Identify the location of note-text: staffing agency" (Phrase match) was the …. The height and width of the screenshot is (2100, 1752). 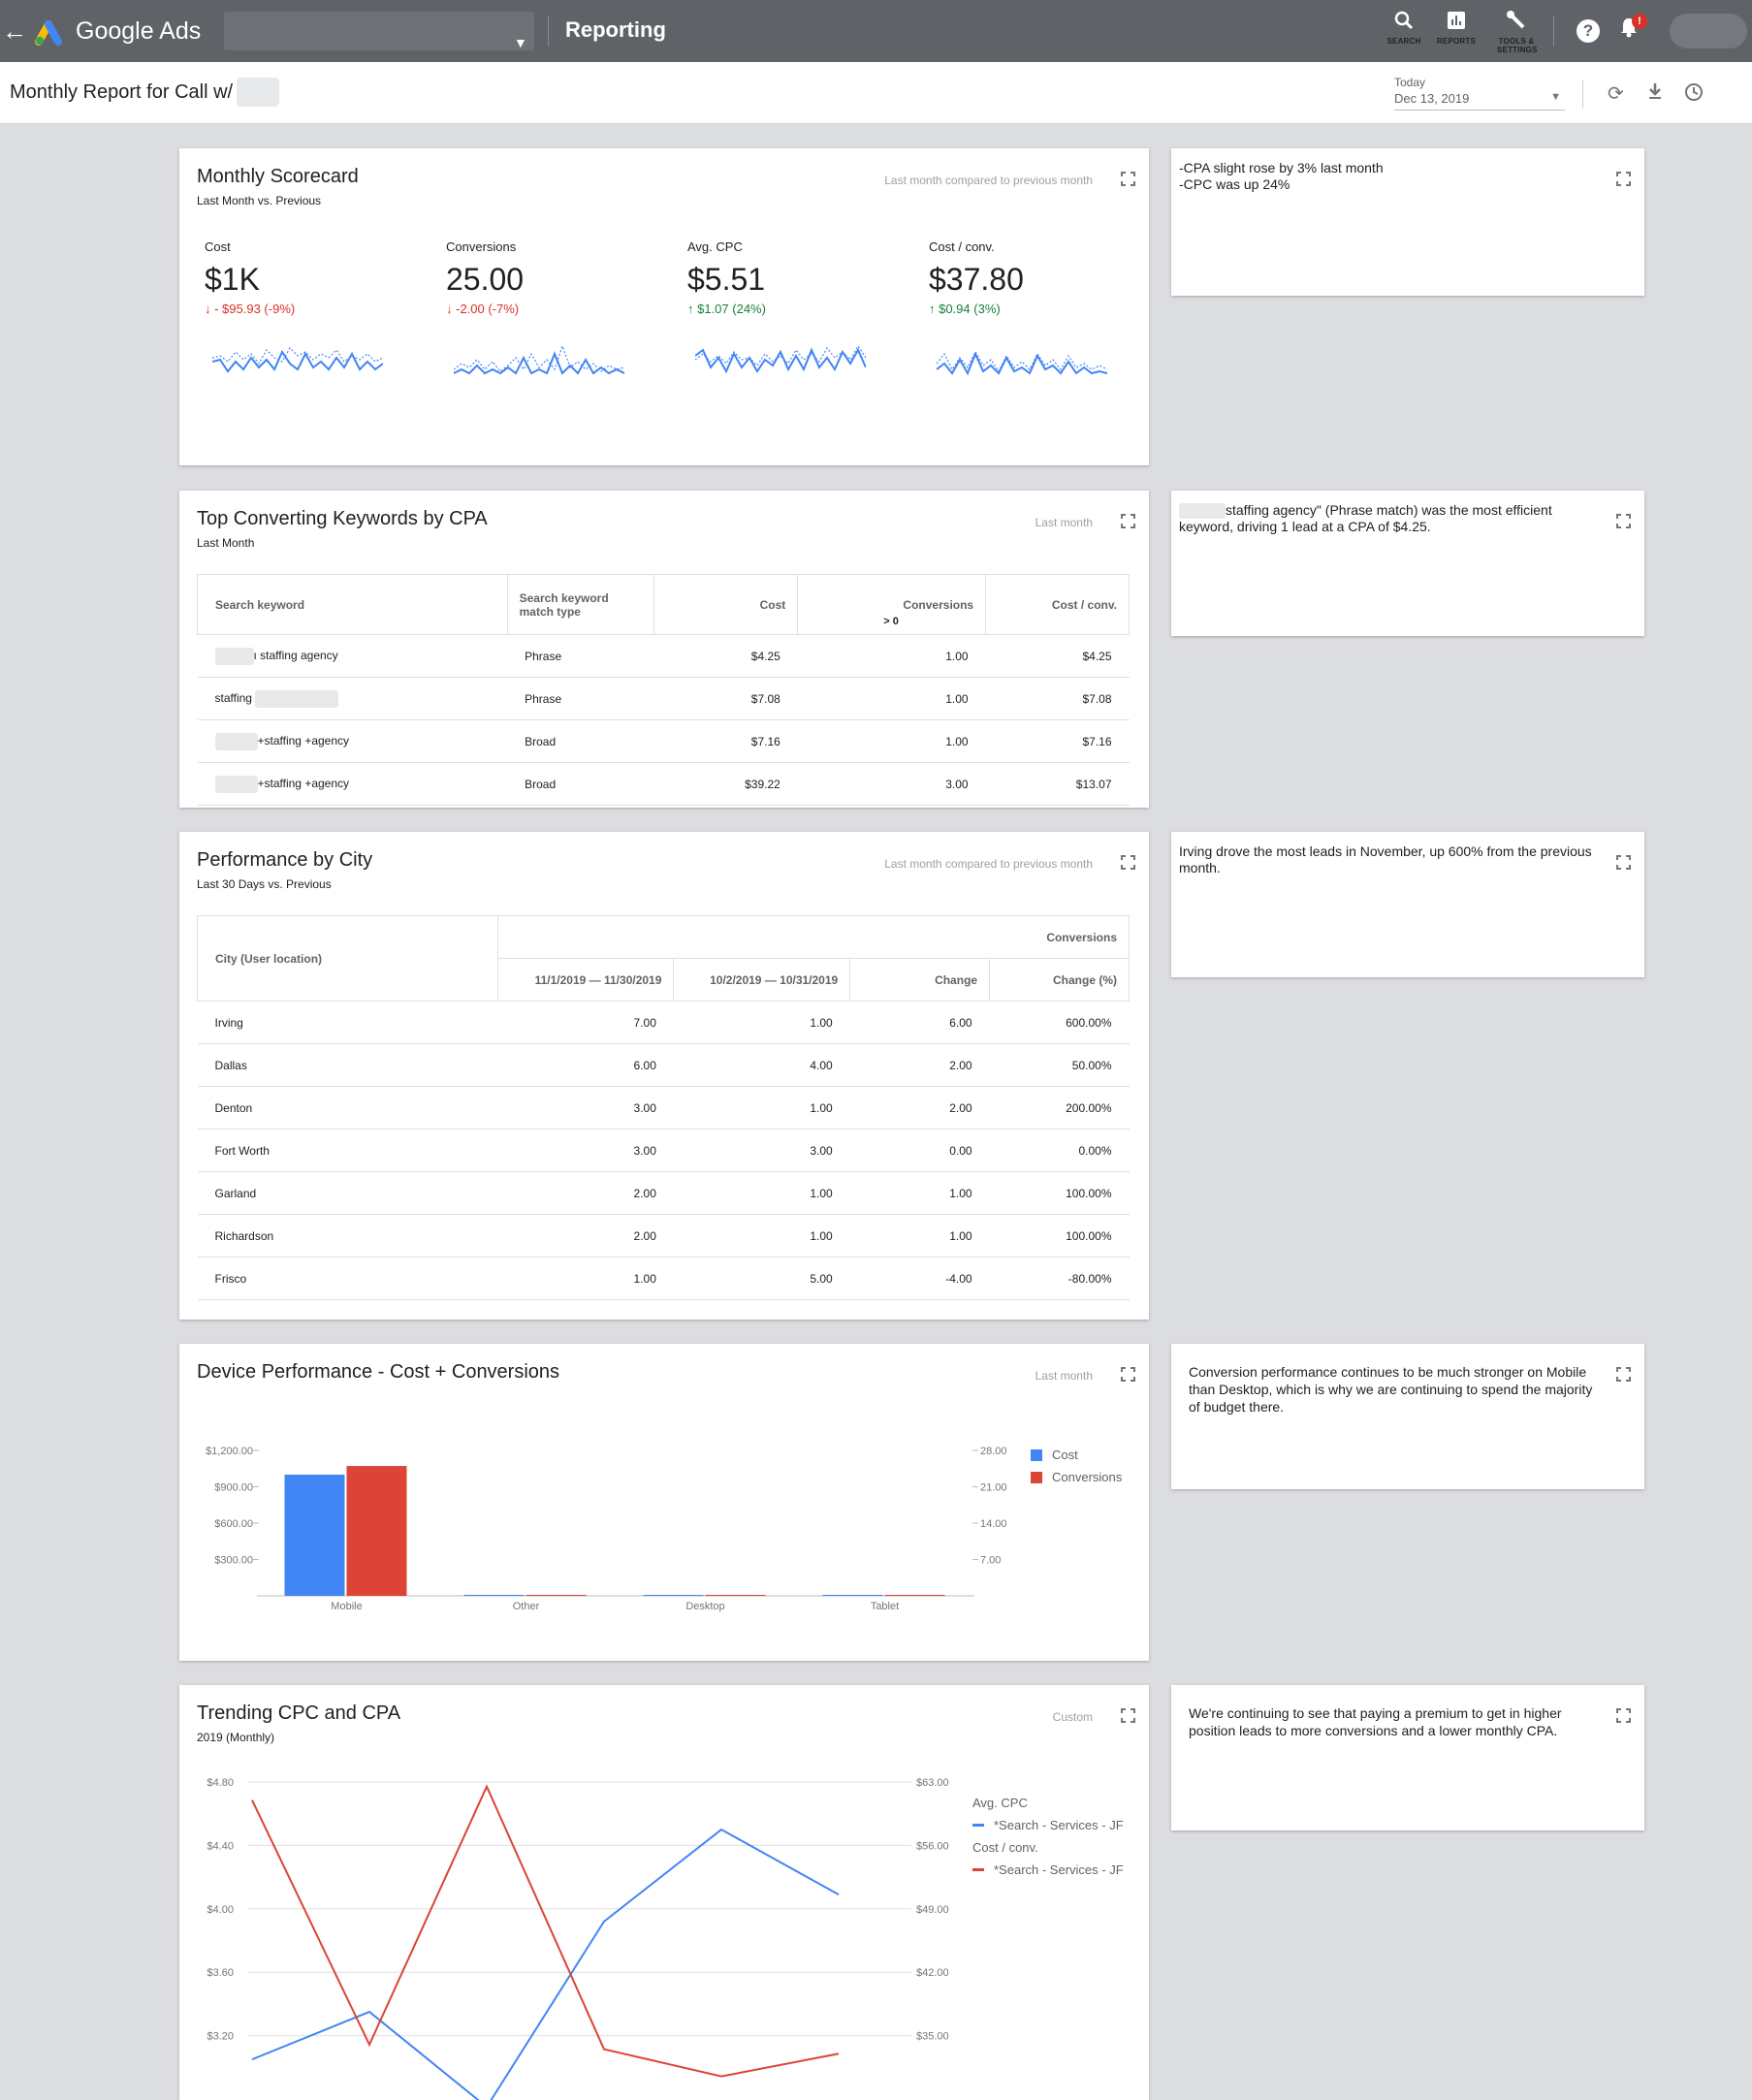
(1392, 518).